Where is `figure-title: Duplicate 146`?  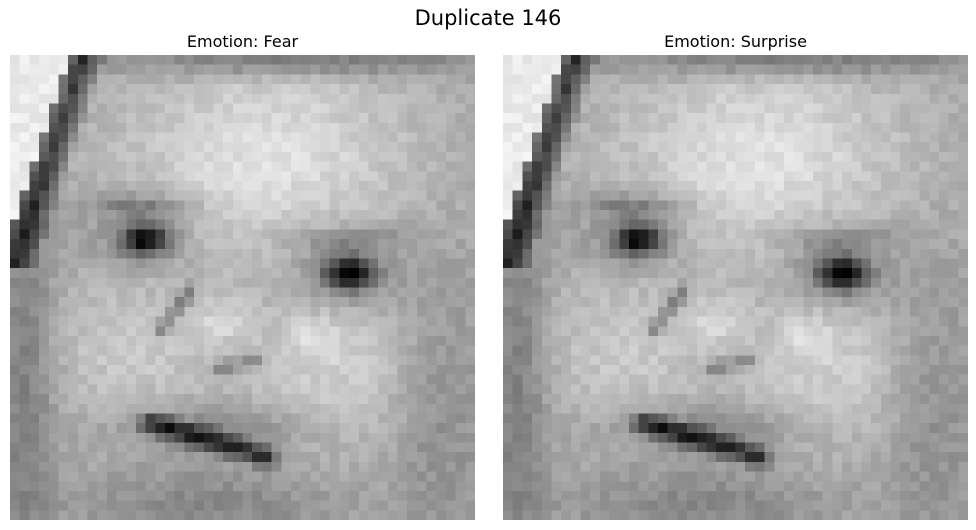
figure-title: Duplicate 146 is located at coordinates (488, 18).